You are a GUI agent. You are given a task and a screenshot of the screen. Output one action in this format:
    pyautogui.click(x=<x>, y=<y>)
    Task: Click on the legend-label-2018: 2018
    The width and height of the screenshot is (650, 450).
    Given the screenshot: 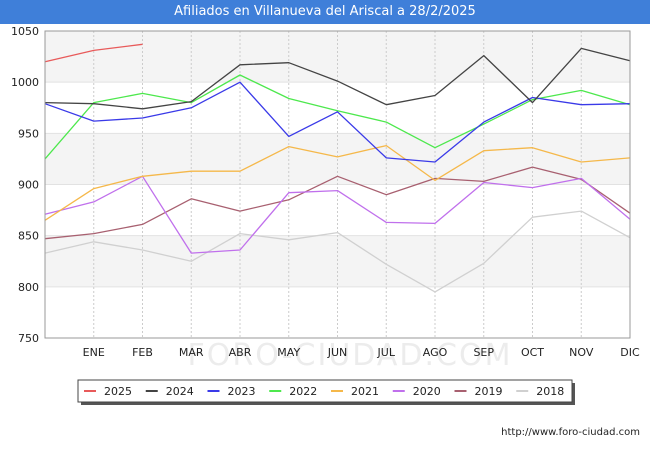 What is the action you would take?
    pyautogui.click(x=550, y=391)
    